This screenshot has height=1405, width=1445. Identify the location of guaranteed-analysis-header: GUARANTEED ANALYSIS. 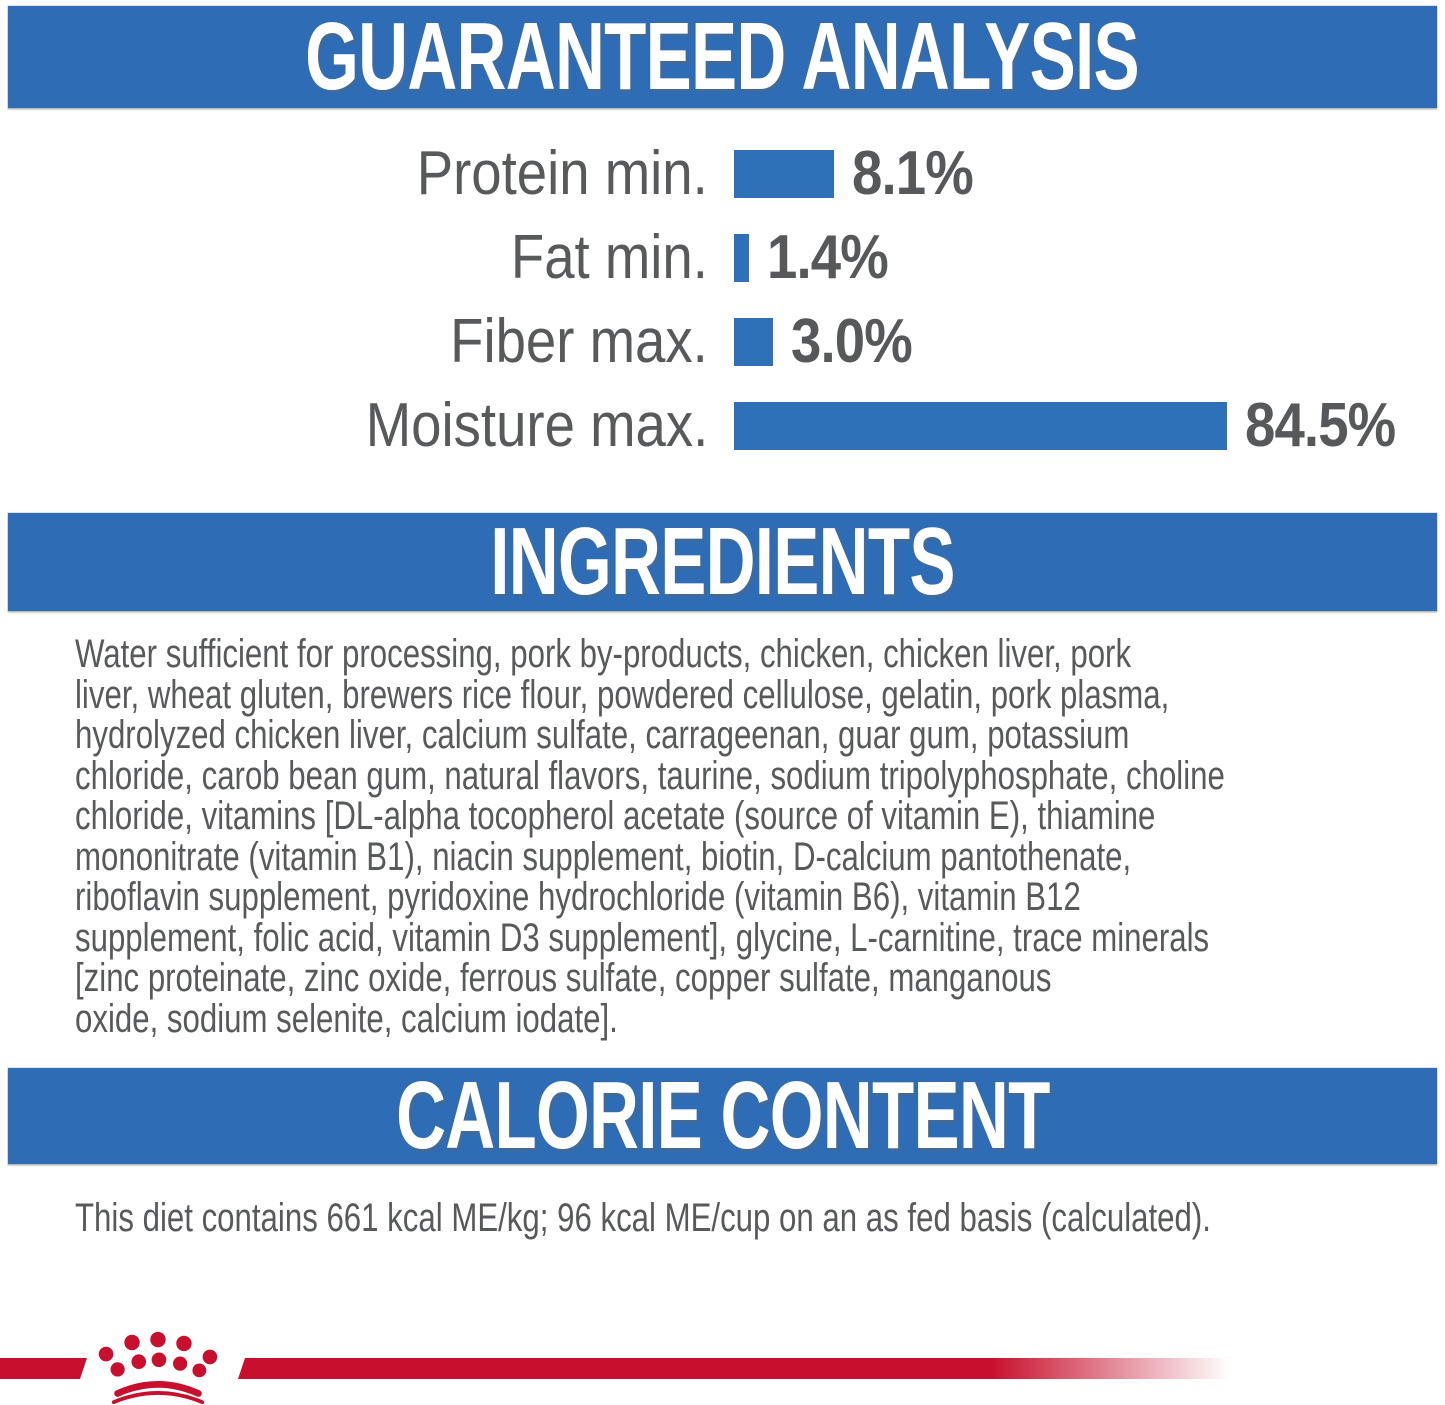
(722, 57).